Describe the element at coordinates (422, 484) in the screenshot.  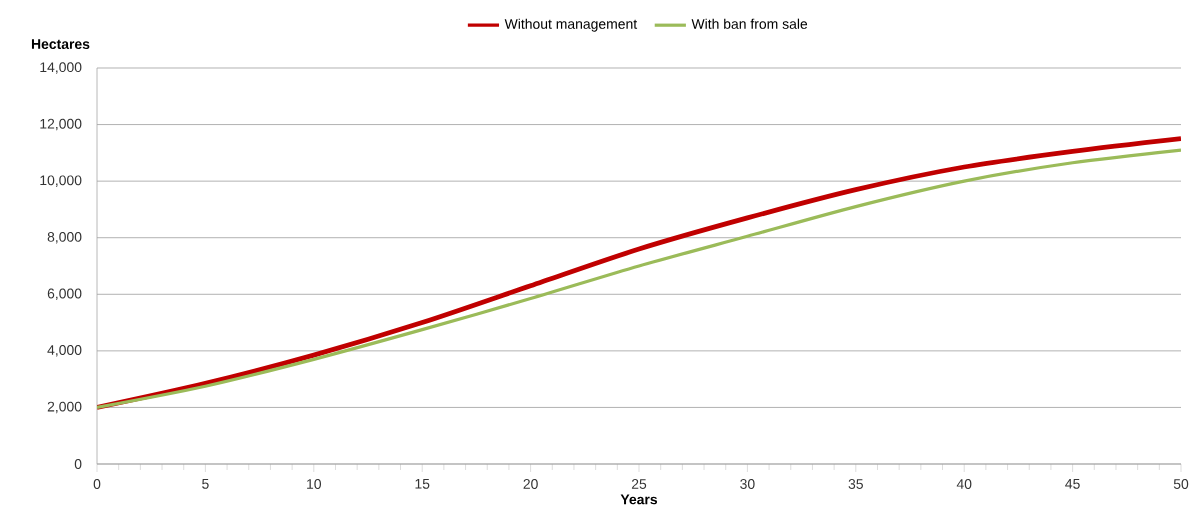
I see `x-tick-label: 15` at that location.